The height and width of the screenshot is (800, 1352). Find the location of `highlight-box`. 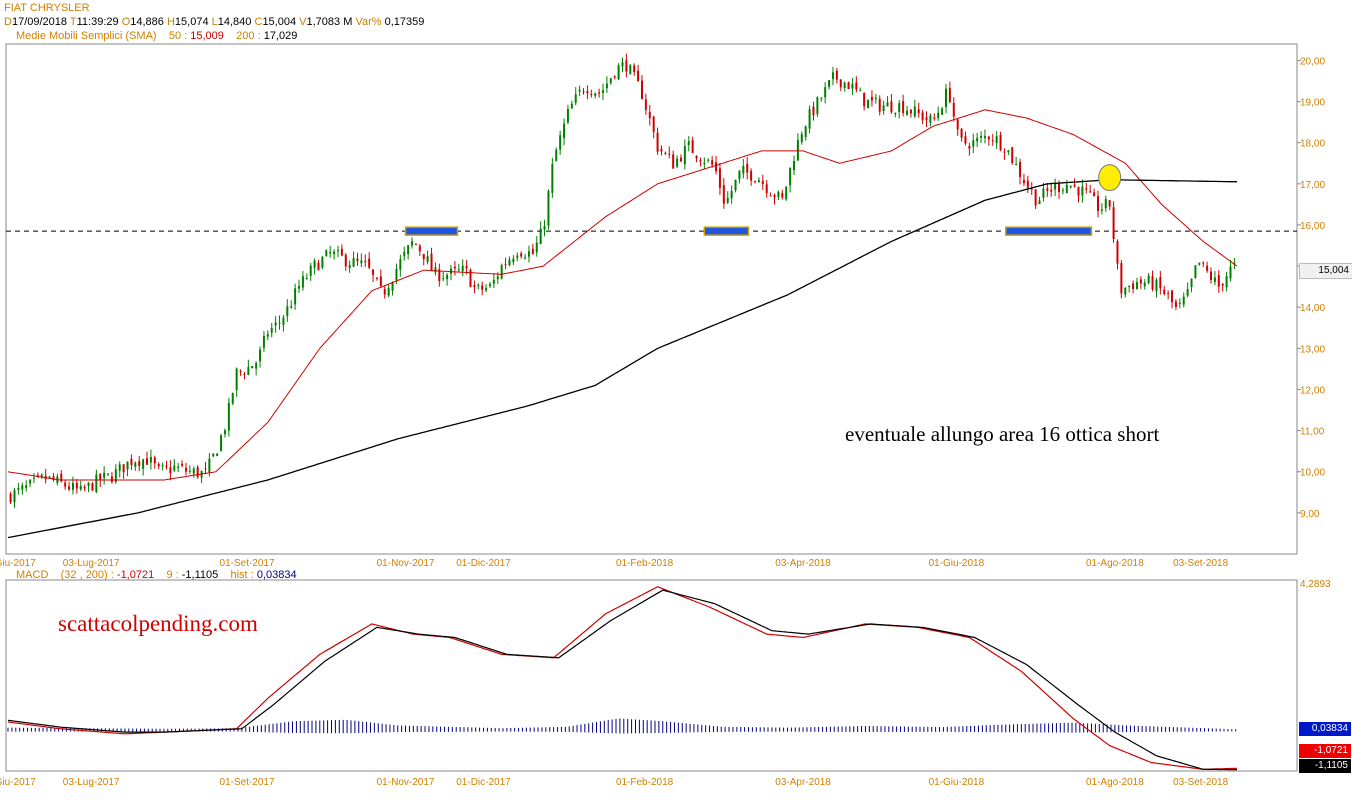

highlight-box is located at coordinates (431, 231).